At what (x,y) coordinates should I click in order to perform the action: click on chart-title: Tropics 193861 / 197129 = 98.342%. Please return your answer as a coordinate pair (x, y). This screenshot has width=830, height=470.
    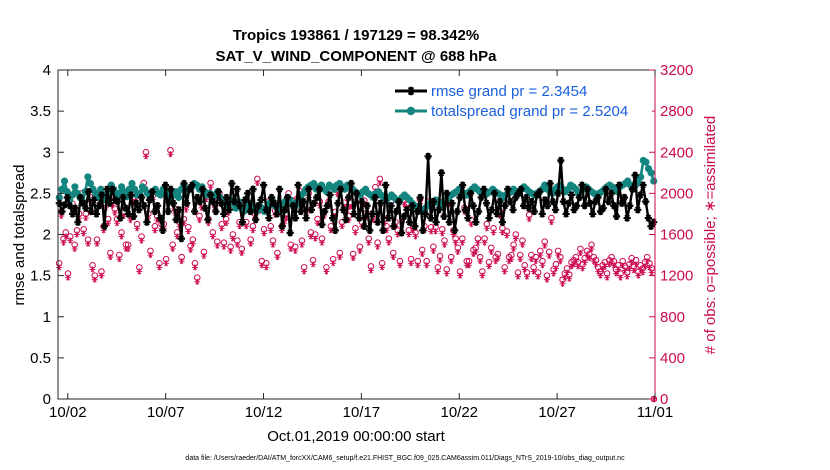
    Looking at the image, I should click on (356, 35).